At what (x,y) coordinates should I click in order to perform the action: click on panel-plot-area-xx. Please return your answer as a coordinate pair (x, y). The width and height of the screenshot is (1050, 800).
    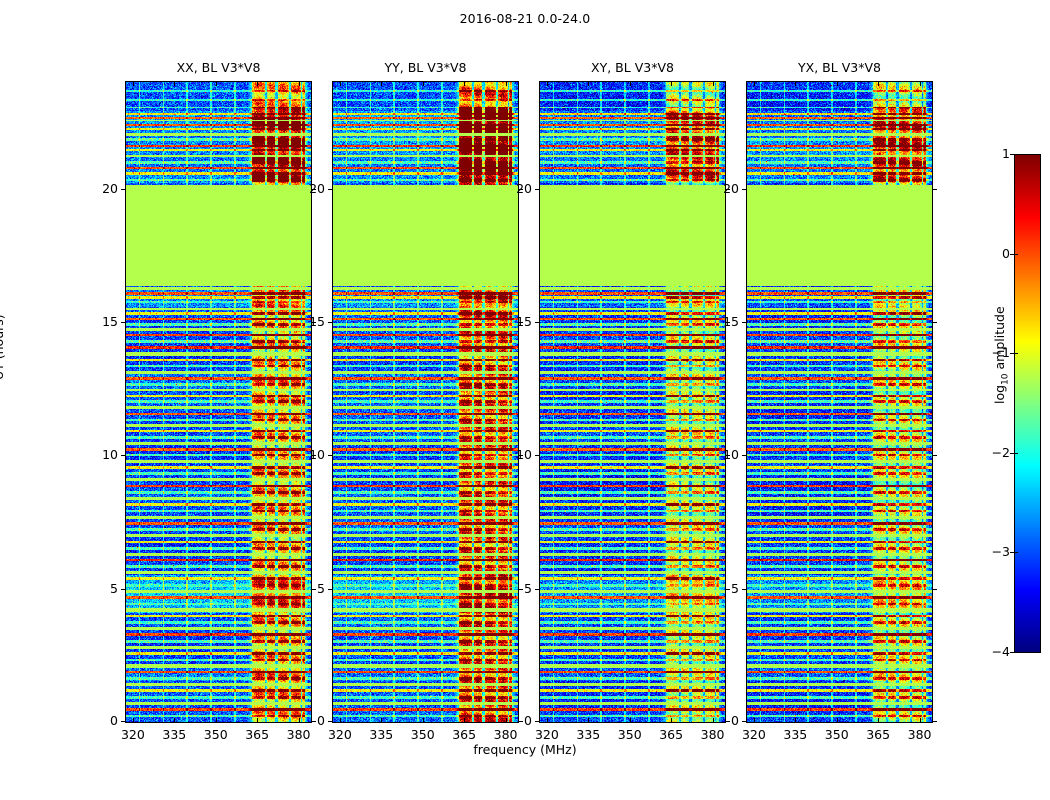
    Looking at the image, I should click on (218, 402).